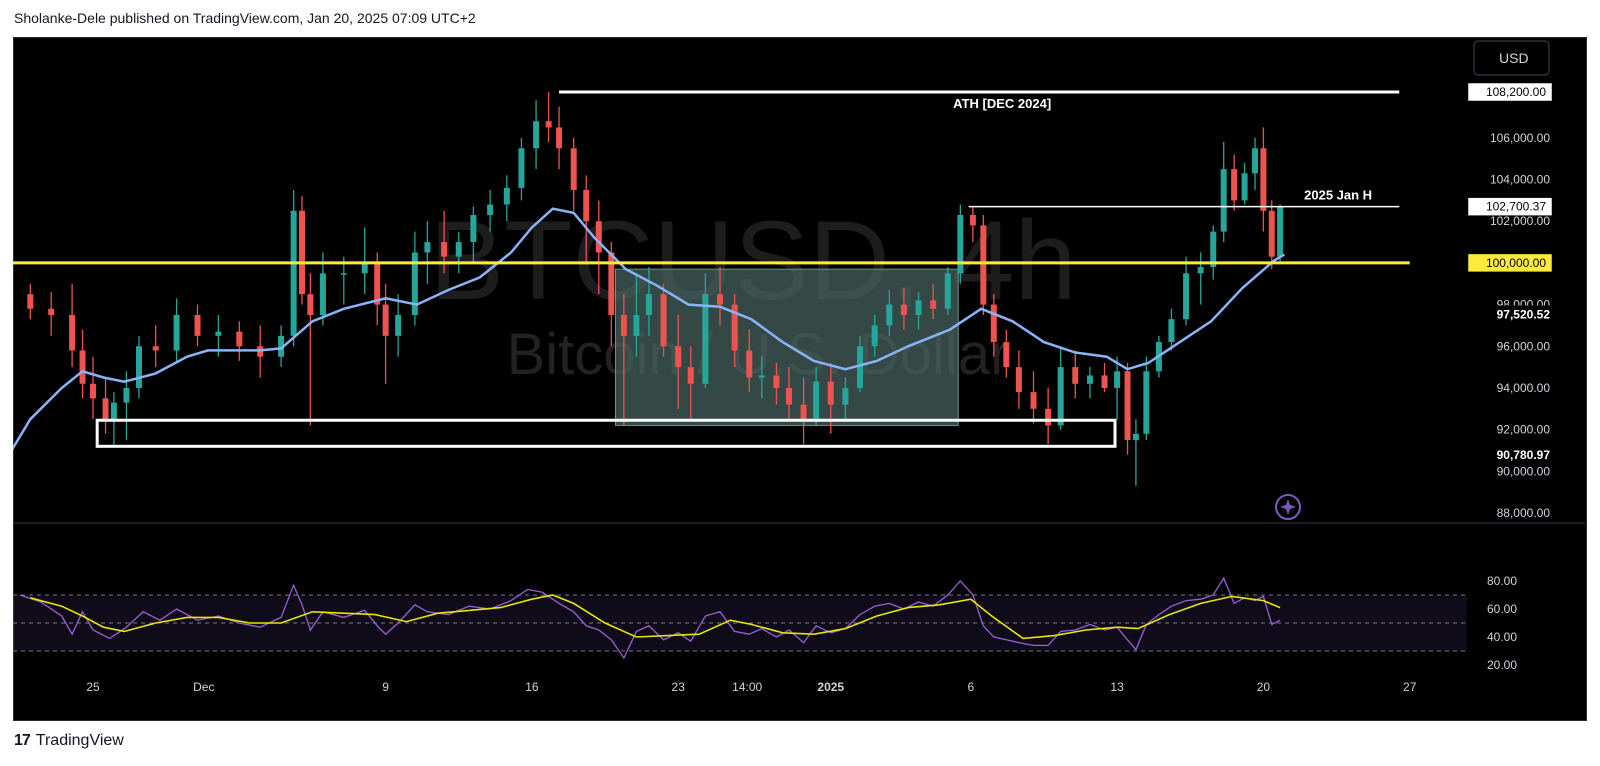 The height and width of the screenshot is (766, 1600). Describe the element at coordinates (1511, 58) in the screenshot. I see `currency-button: USD` at that location.